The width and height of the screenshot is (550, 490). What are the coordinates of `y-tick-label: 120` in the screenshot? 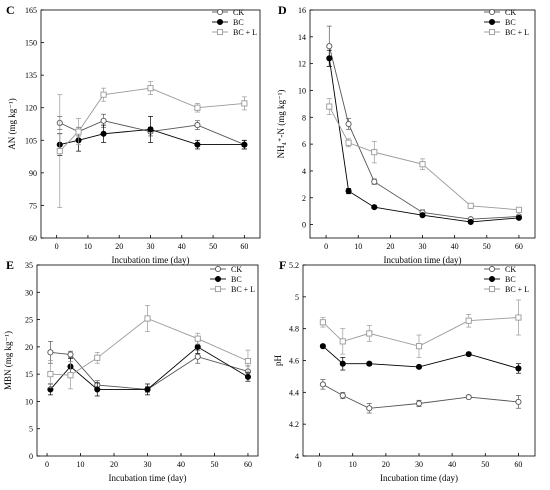 It's located at (31, 108).